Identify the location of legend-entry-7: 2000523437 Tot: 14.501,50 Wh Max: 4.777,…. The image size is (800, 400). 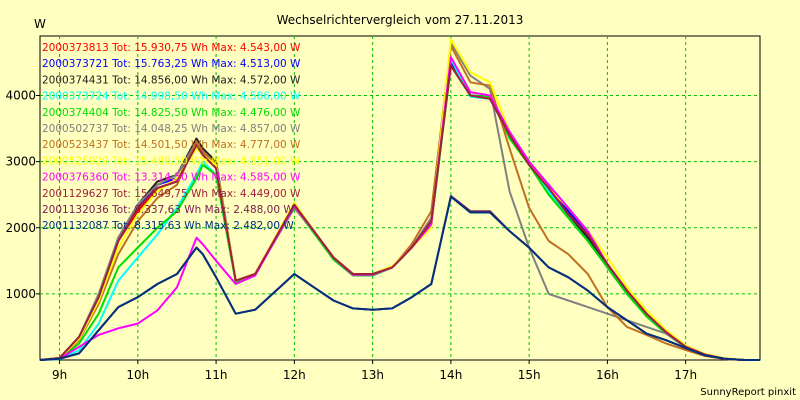
(171, 145).